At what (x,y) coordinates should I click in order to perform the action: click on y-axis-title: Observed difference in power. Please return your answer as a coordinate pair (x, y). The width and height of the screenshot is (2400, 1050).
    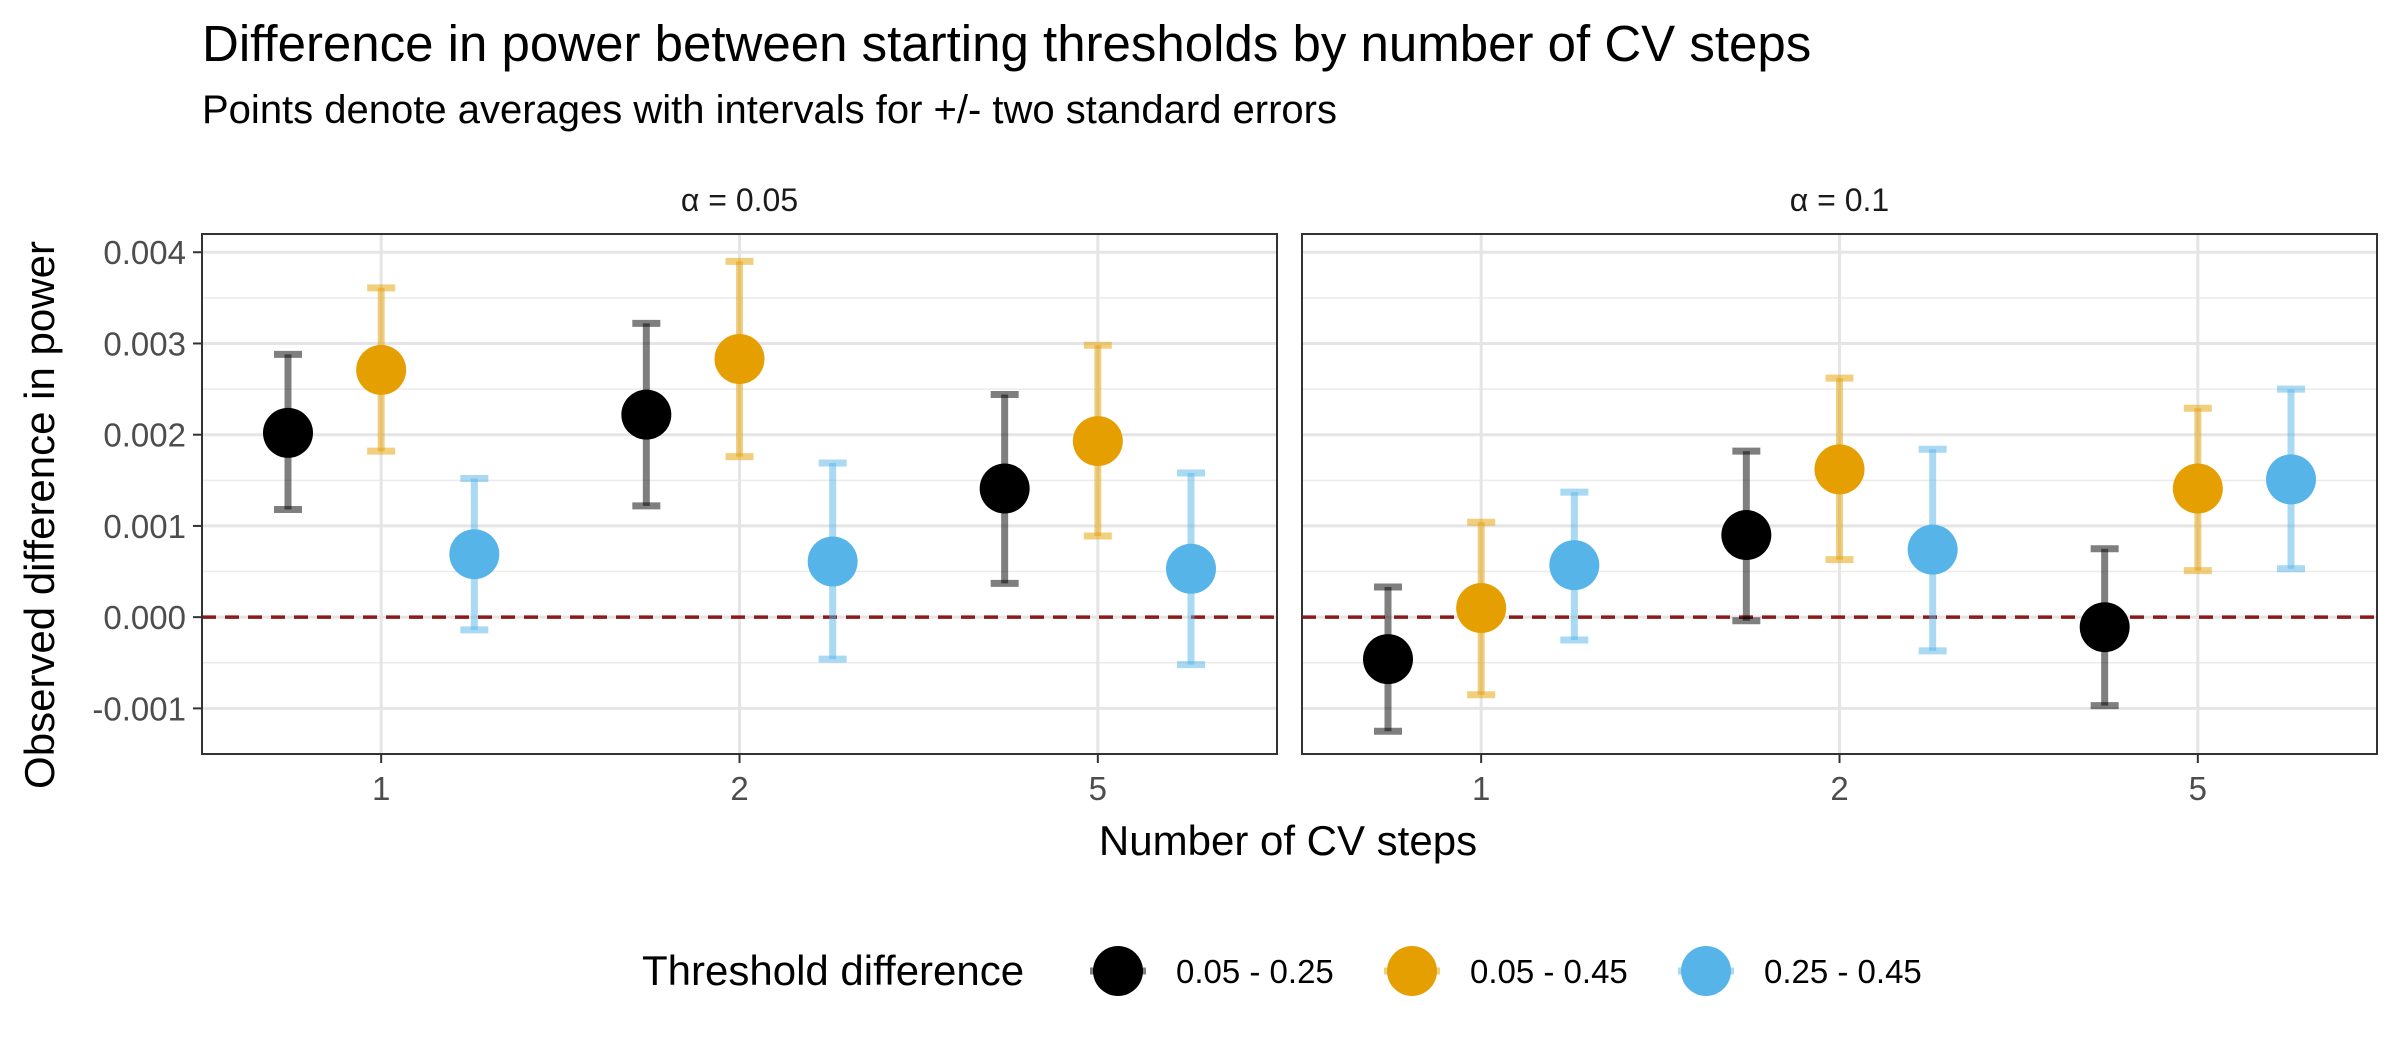
    Looking at the image, I should click on (39, 515).